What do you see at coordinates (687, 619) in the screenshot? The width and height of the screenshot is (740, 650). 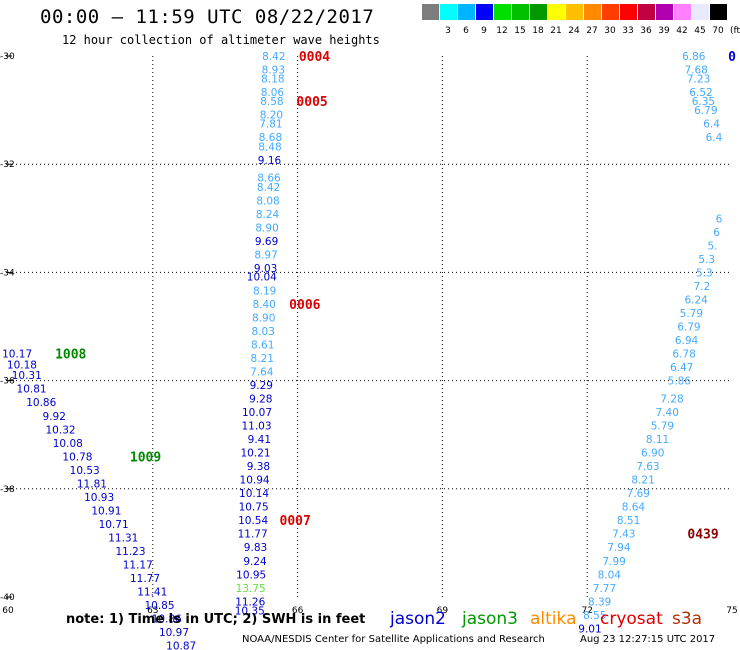 I see `satellite-legend-s3a: s3a` at bounding box center [687, 619].